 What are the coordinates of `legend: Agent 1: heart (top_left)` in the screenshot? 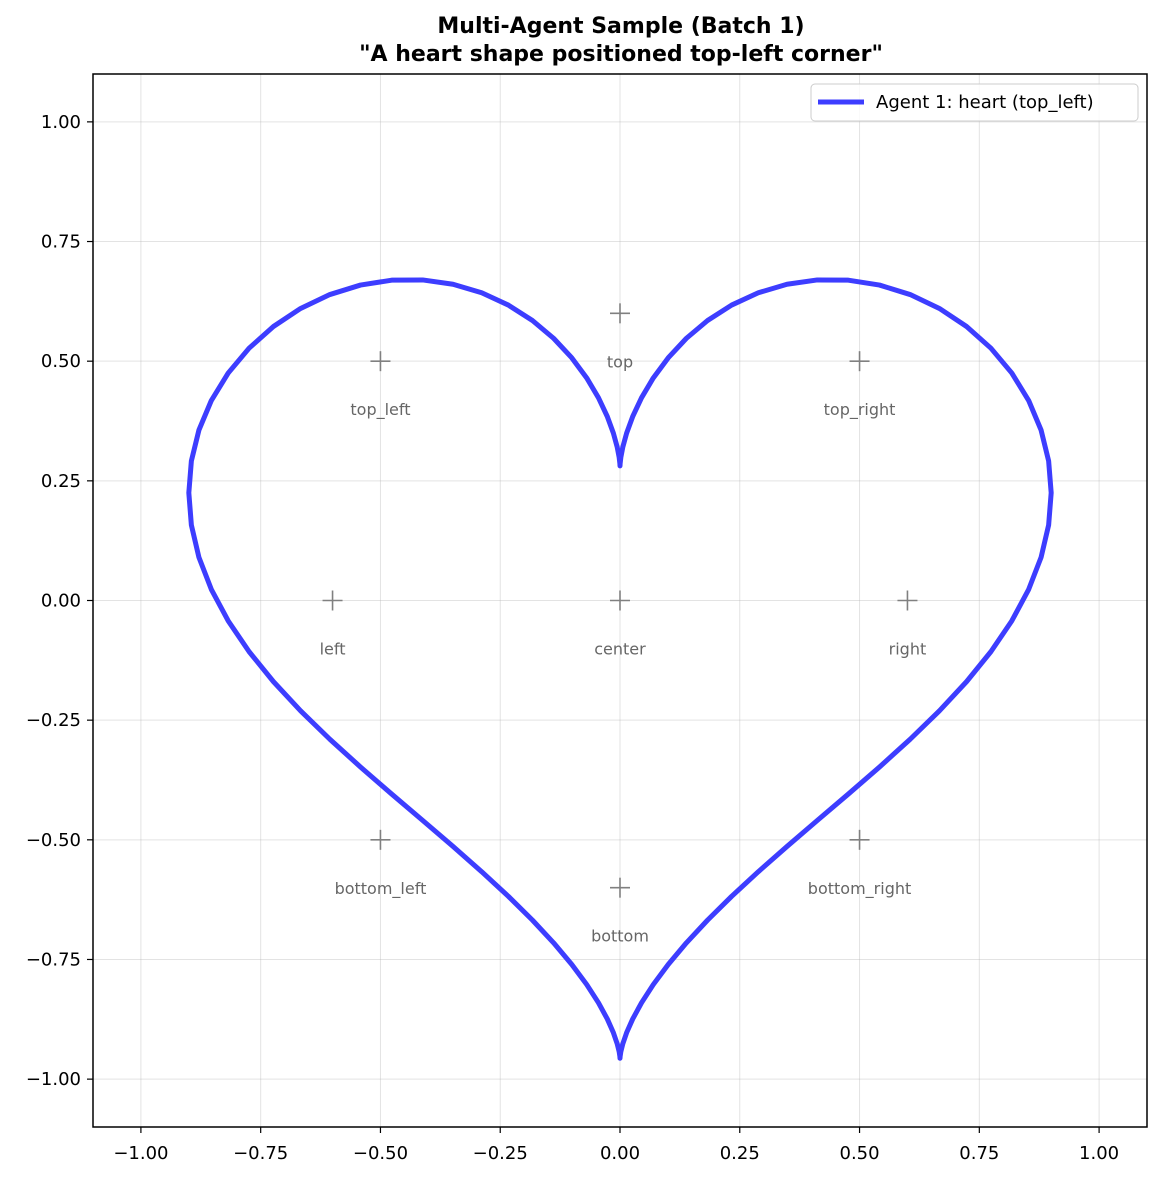 It's located at (974, 102).